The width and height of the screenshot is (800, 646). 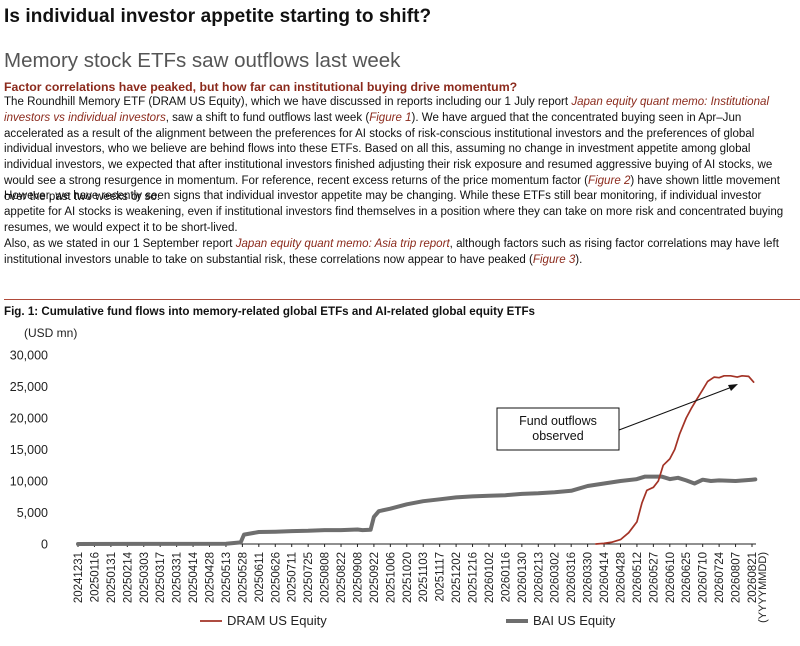 I want to click on x-tick-label: 20260213, so click(x=539, y=577).